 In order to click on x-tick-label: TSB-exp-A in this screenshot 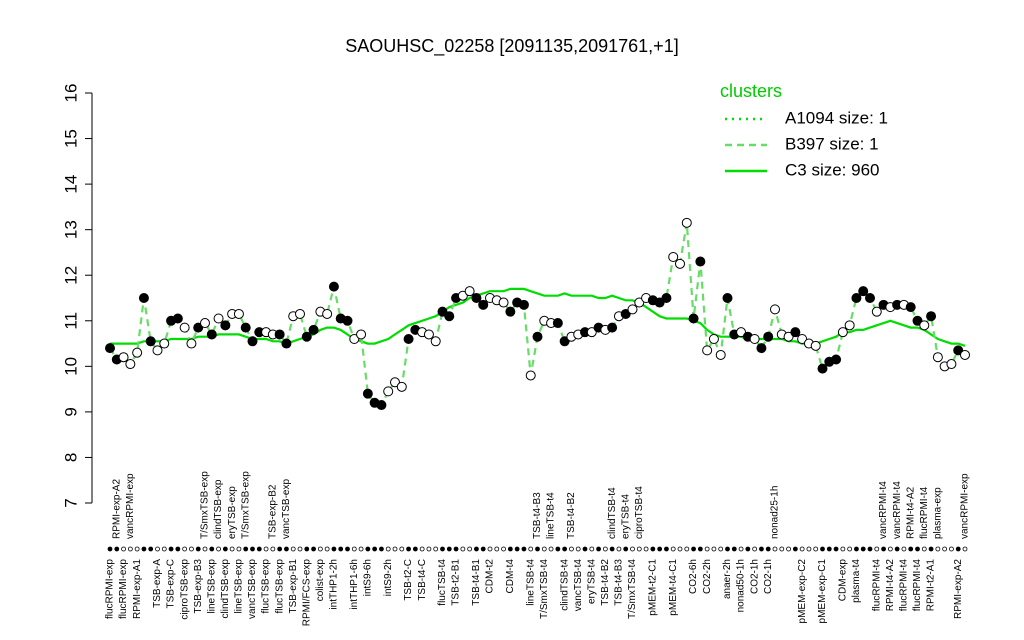, I will do `click(157, 583)`.